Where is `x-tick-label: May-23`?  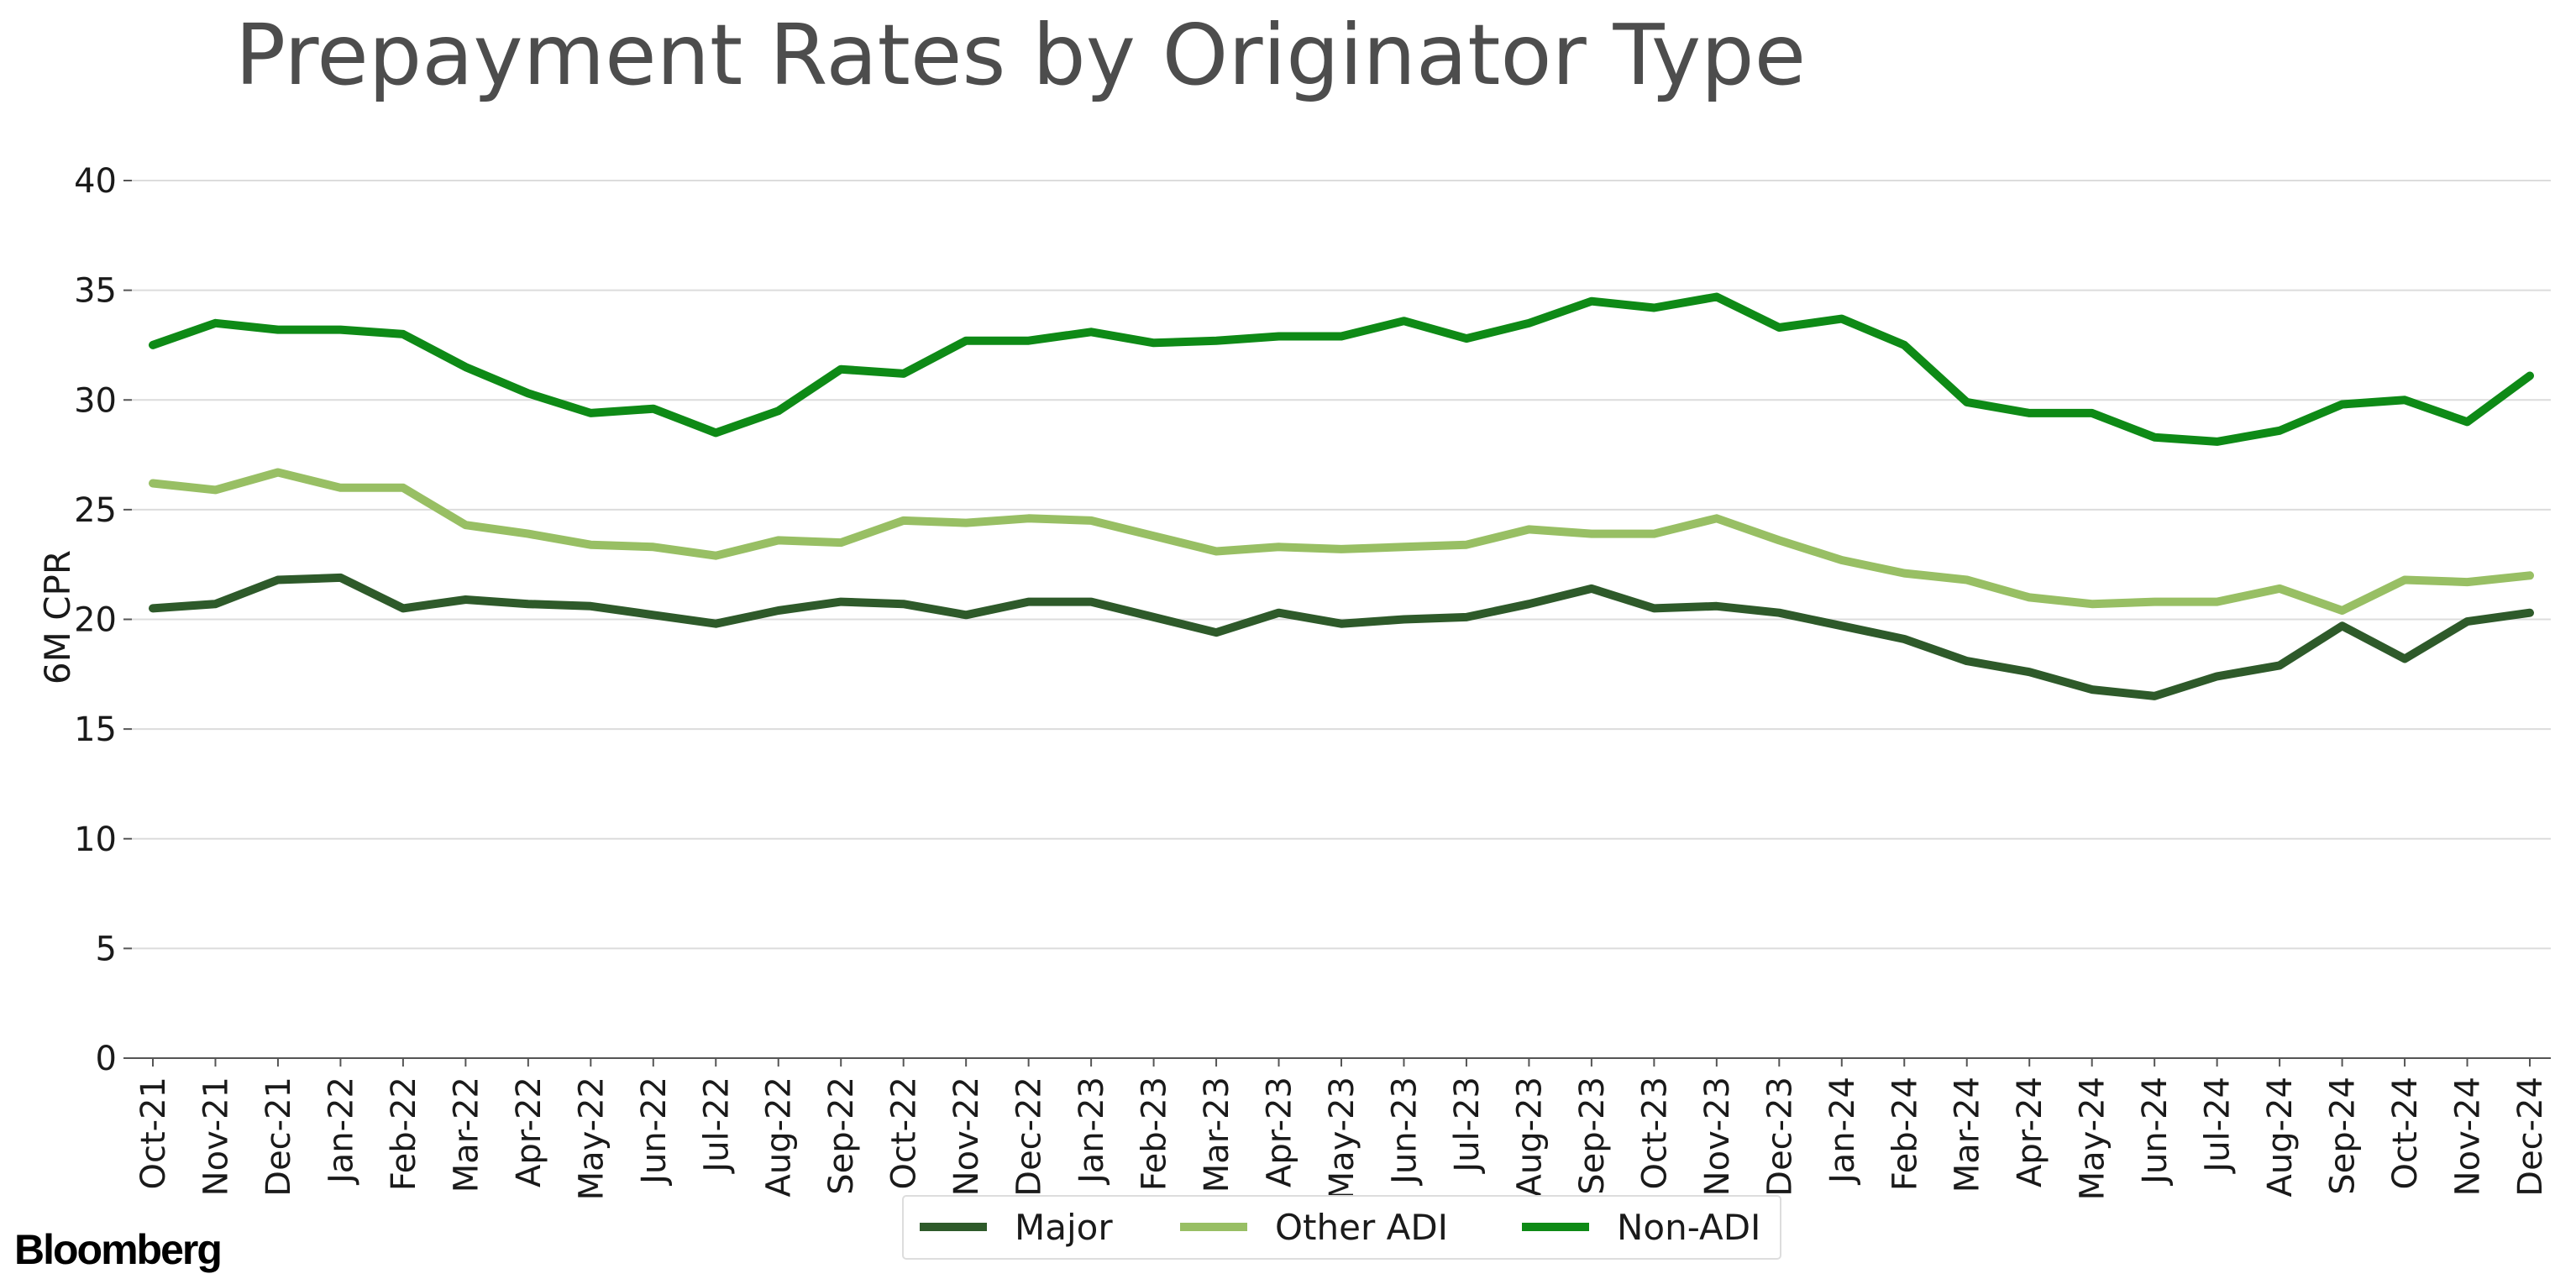
x-tick-label: May-23 is located at coordinates (1342, 1138).